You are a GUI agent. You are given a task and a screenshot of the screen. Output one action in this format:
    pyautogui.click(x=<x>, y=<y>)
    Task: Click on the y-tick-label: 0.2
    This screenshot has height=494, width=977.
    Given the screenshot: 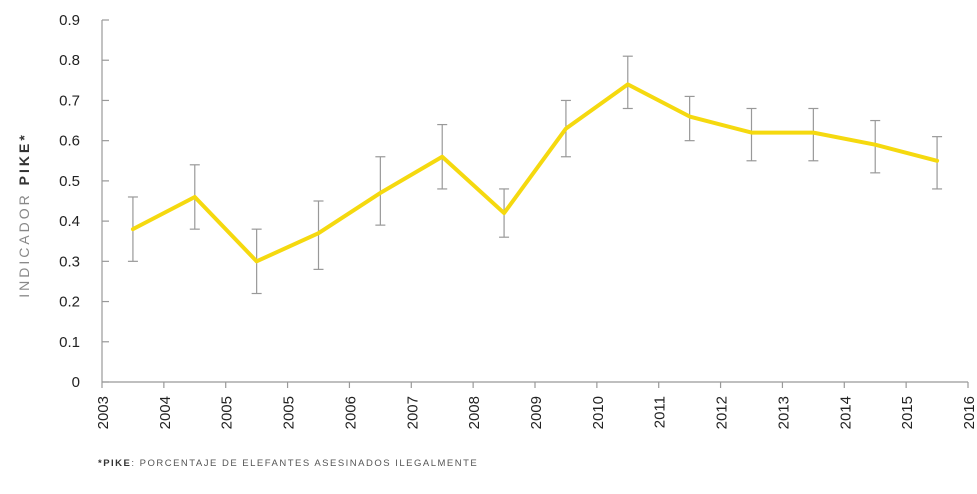 What is the action you would take?
    pyautogui.click(x=69, y=302)
    